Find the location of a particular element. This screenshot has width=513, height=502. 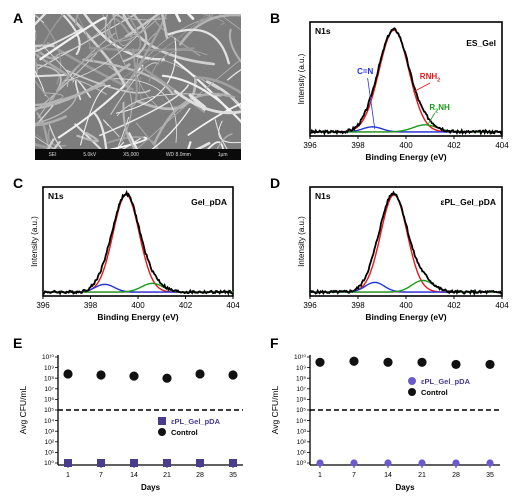

sem-working-distance-label: WD 8.0mm is located at coordinates (178, 154).